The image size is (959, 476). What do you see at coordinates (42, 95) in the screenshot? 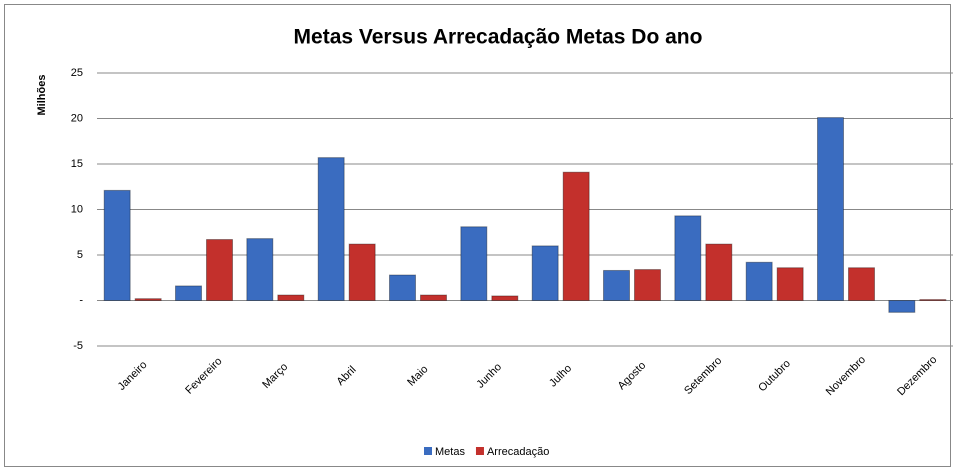
I see `y-axis-label: Milhões` at bounding box center [42, 95].